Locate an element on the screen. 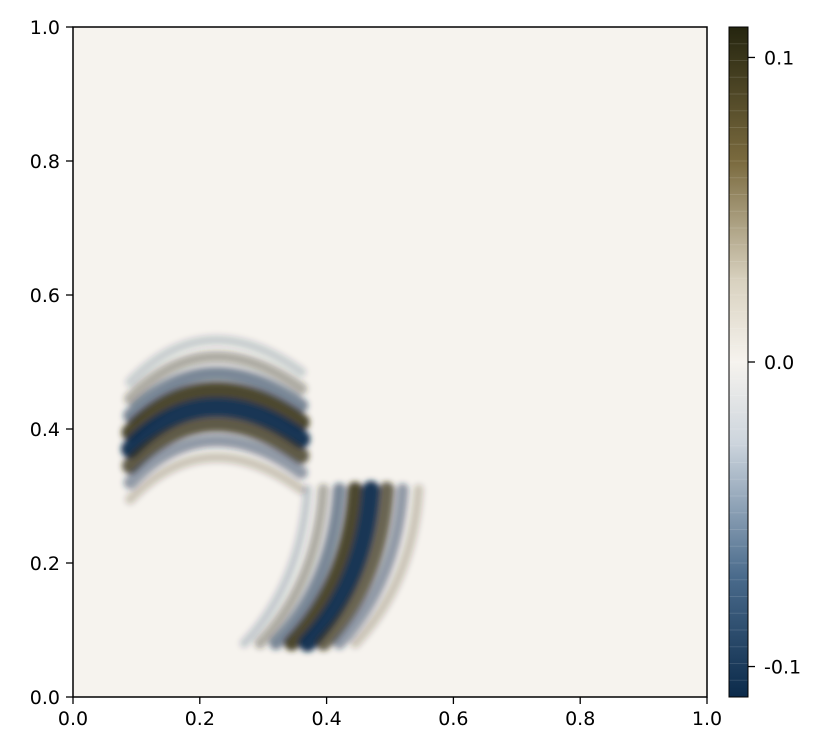  x-tick-label: 0.0 is located at coordinates (73, 719).